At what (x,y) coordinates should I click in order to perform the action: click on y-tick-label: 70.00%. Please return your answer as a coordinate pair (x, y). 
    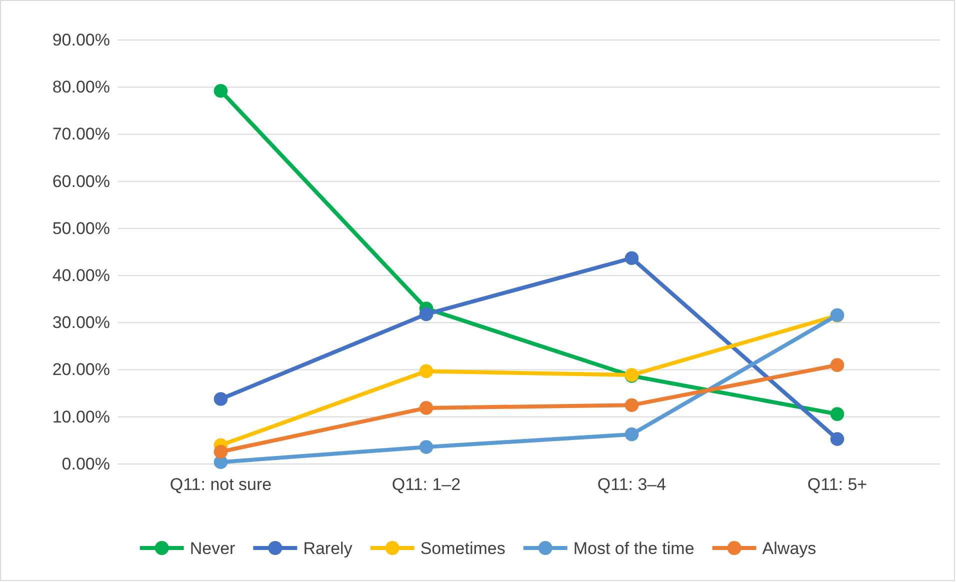
    Looking at the image, I should click on (81, 134).